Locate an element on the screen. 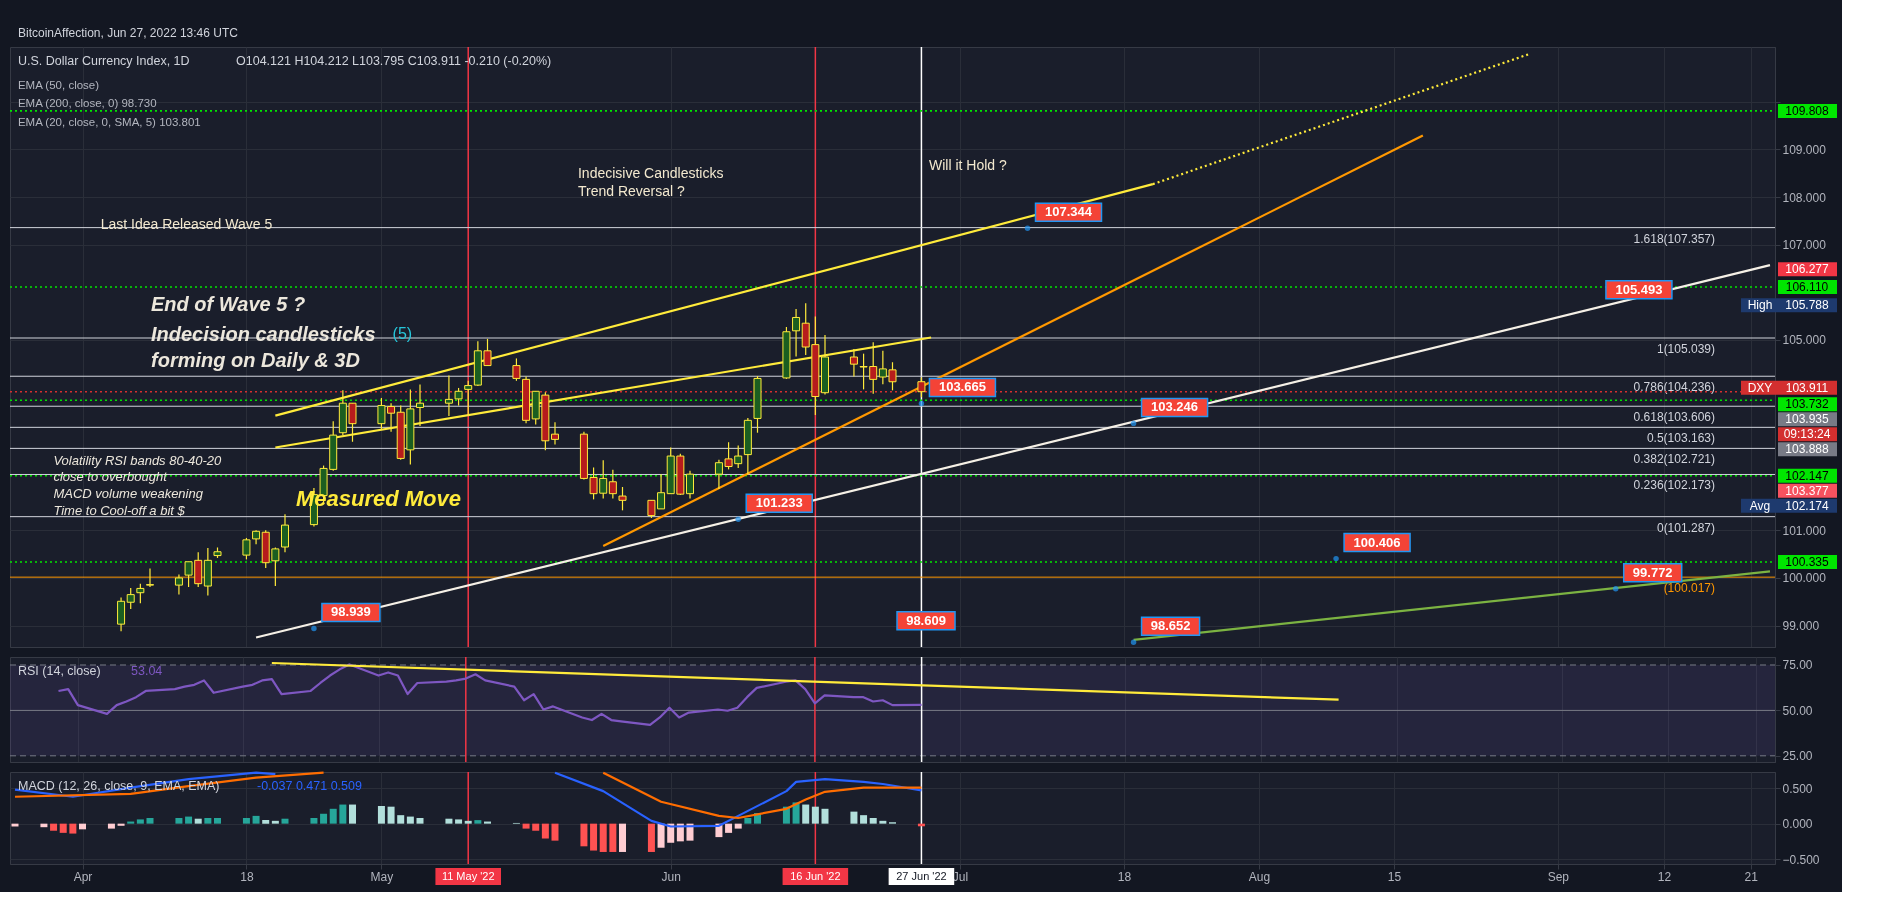 This screenshot has width=1886, height=919. x-tick-label: 12 is located at coordinates (1664, 876).